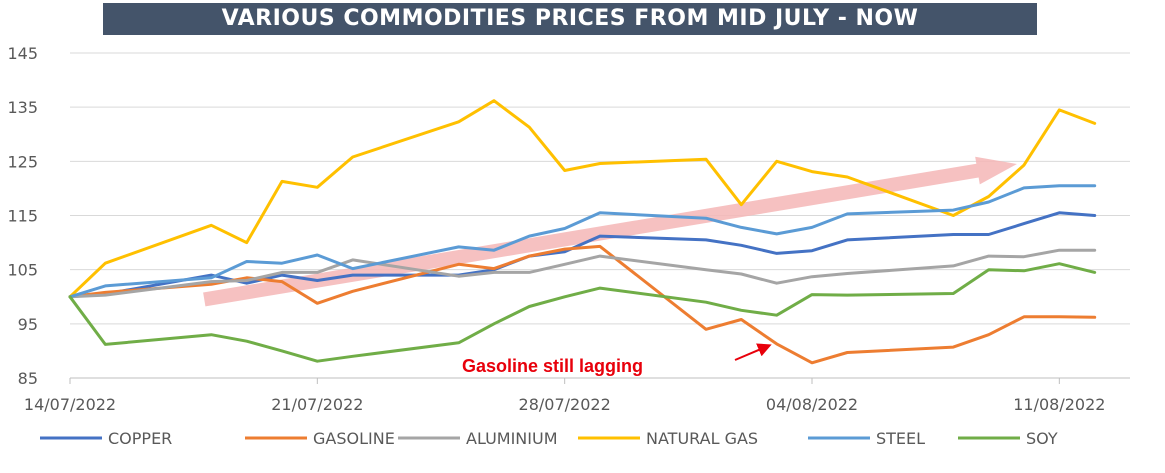 This screenshot has height=473, width=1165. Describe the element at coordinates (552, 366) in the screenshot. I see `annotation-text: Gasoline still lagging` at that location.